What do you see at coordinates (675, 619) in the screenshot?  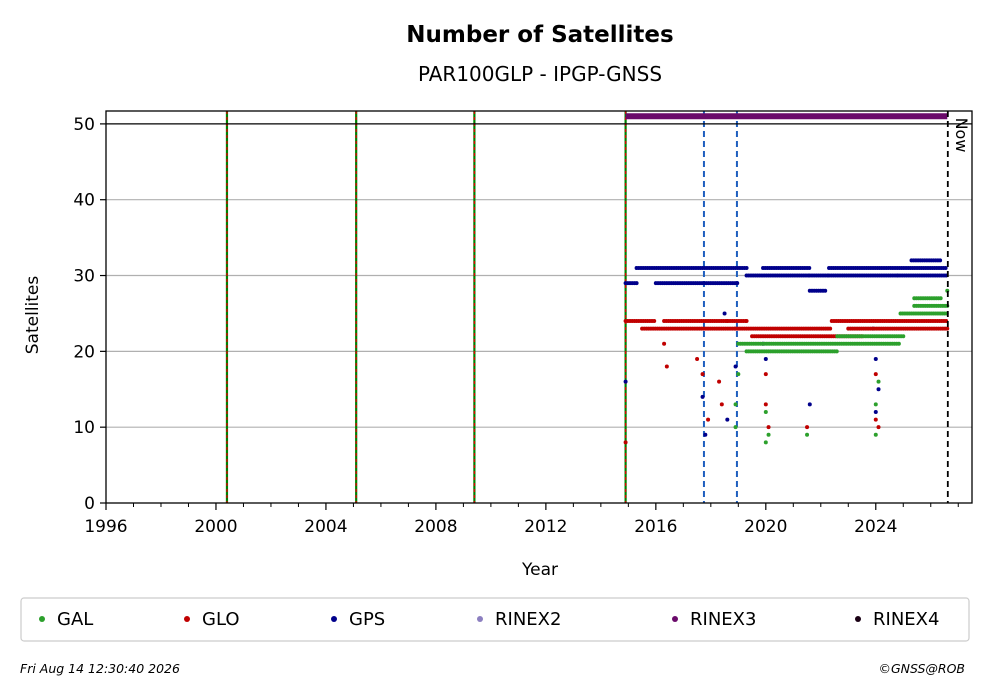 I see `legend-marker-rinex3` at bounding box center [675, 619].